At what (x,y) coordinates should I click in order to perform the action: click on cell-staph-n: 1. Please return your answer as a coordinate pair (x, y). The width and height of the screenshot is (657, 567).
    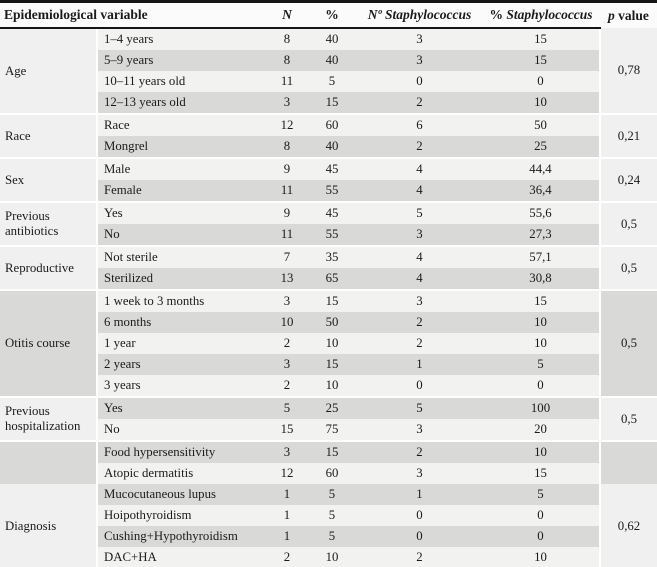
    Looking at the image, I should click on (419, 364).